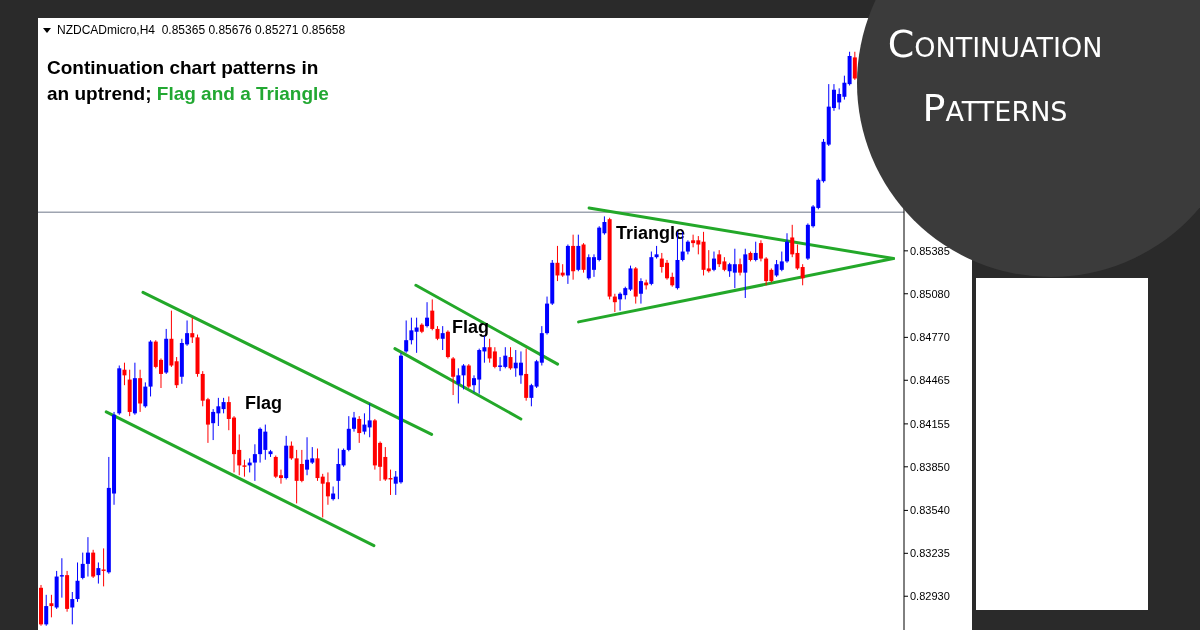 The image size is (1200, 630). I want to click on y-tick-label: 0.85385, so click(930, 250).